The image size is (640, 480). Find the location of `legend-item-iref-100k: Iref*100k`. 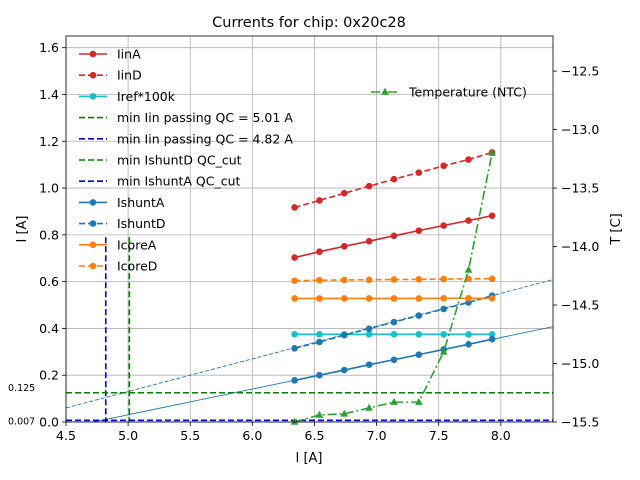

legend-item-iref-100k: Iref*100k is located at coordinates (127, 96).